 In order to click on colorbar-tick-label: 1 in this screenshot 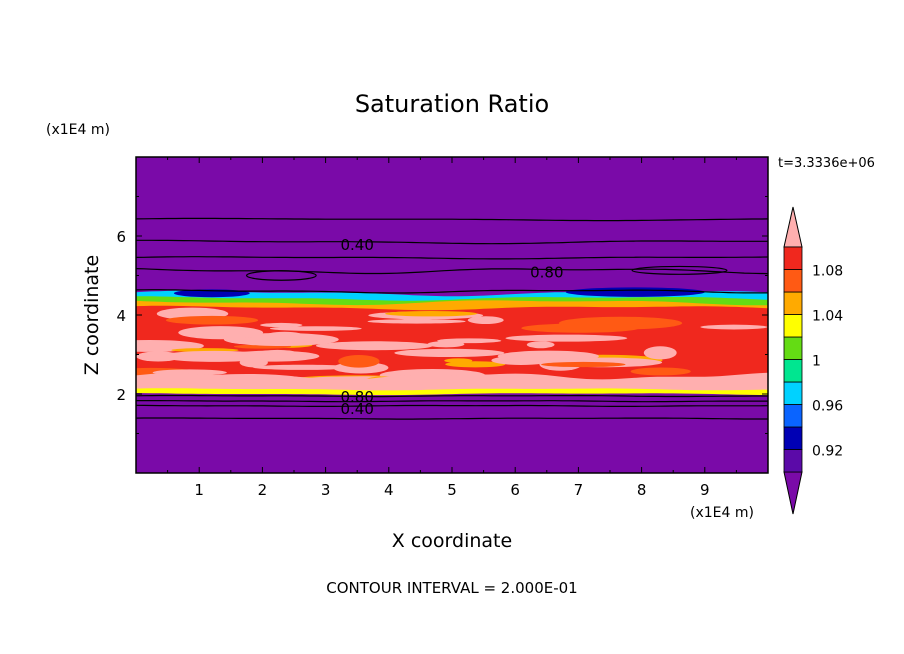, I will do `click(816, 362)`.